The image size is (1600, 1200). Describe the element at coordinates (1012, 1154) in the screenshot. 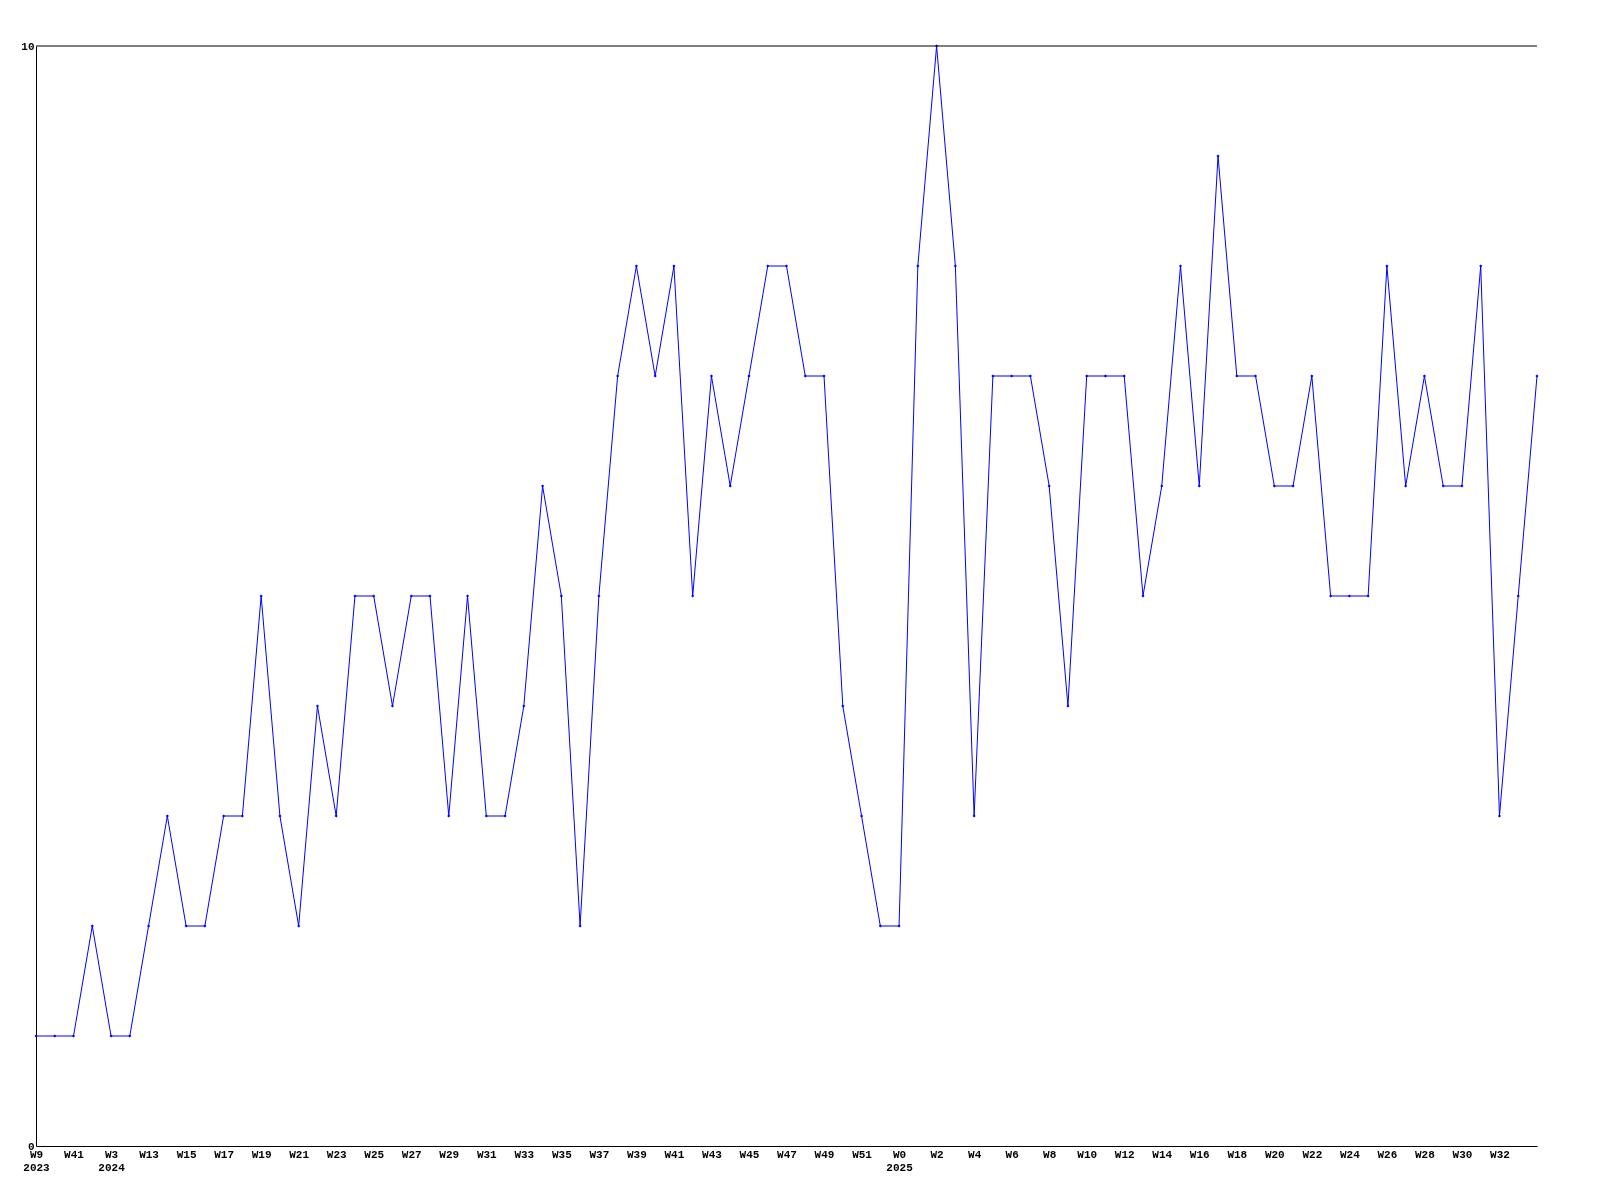

I see `x-tick-label: W6` at that location.